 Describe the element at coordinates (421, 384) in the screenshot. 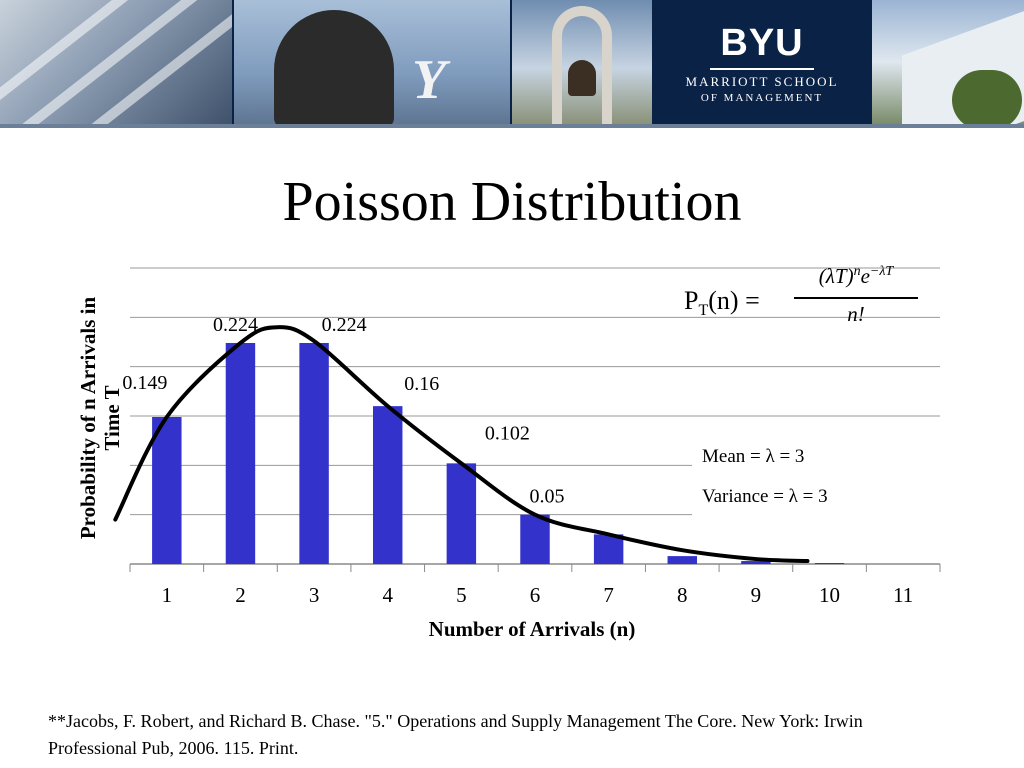

I see `data-label: 0.16` at that location.